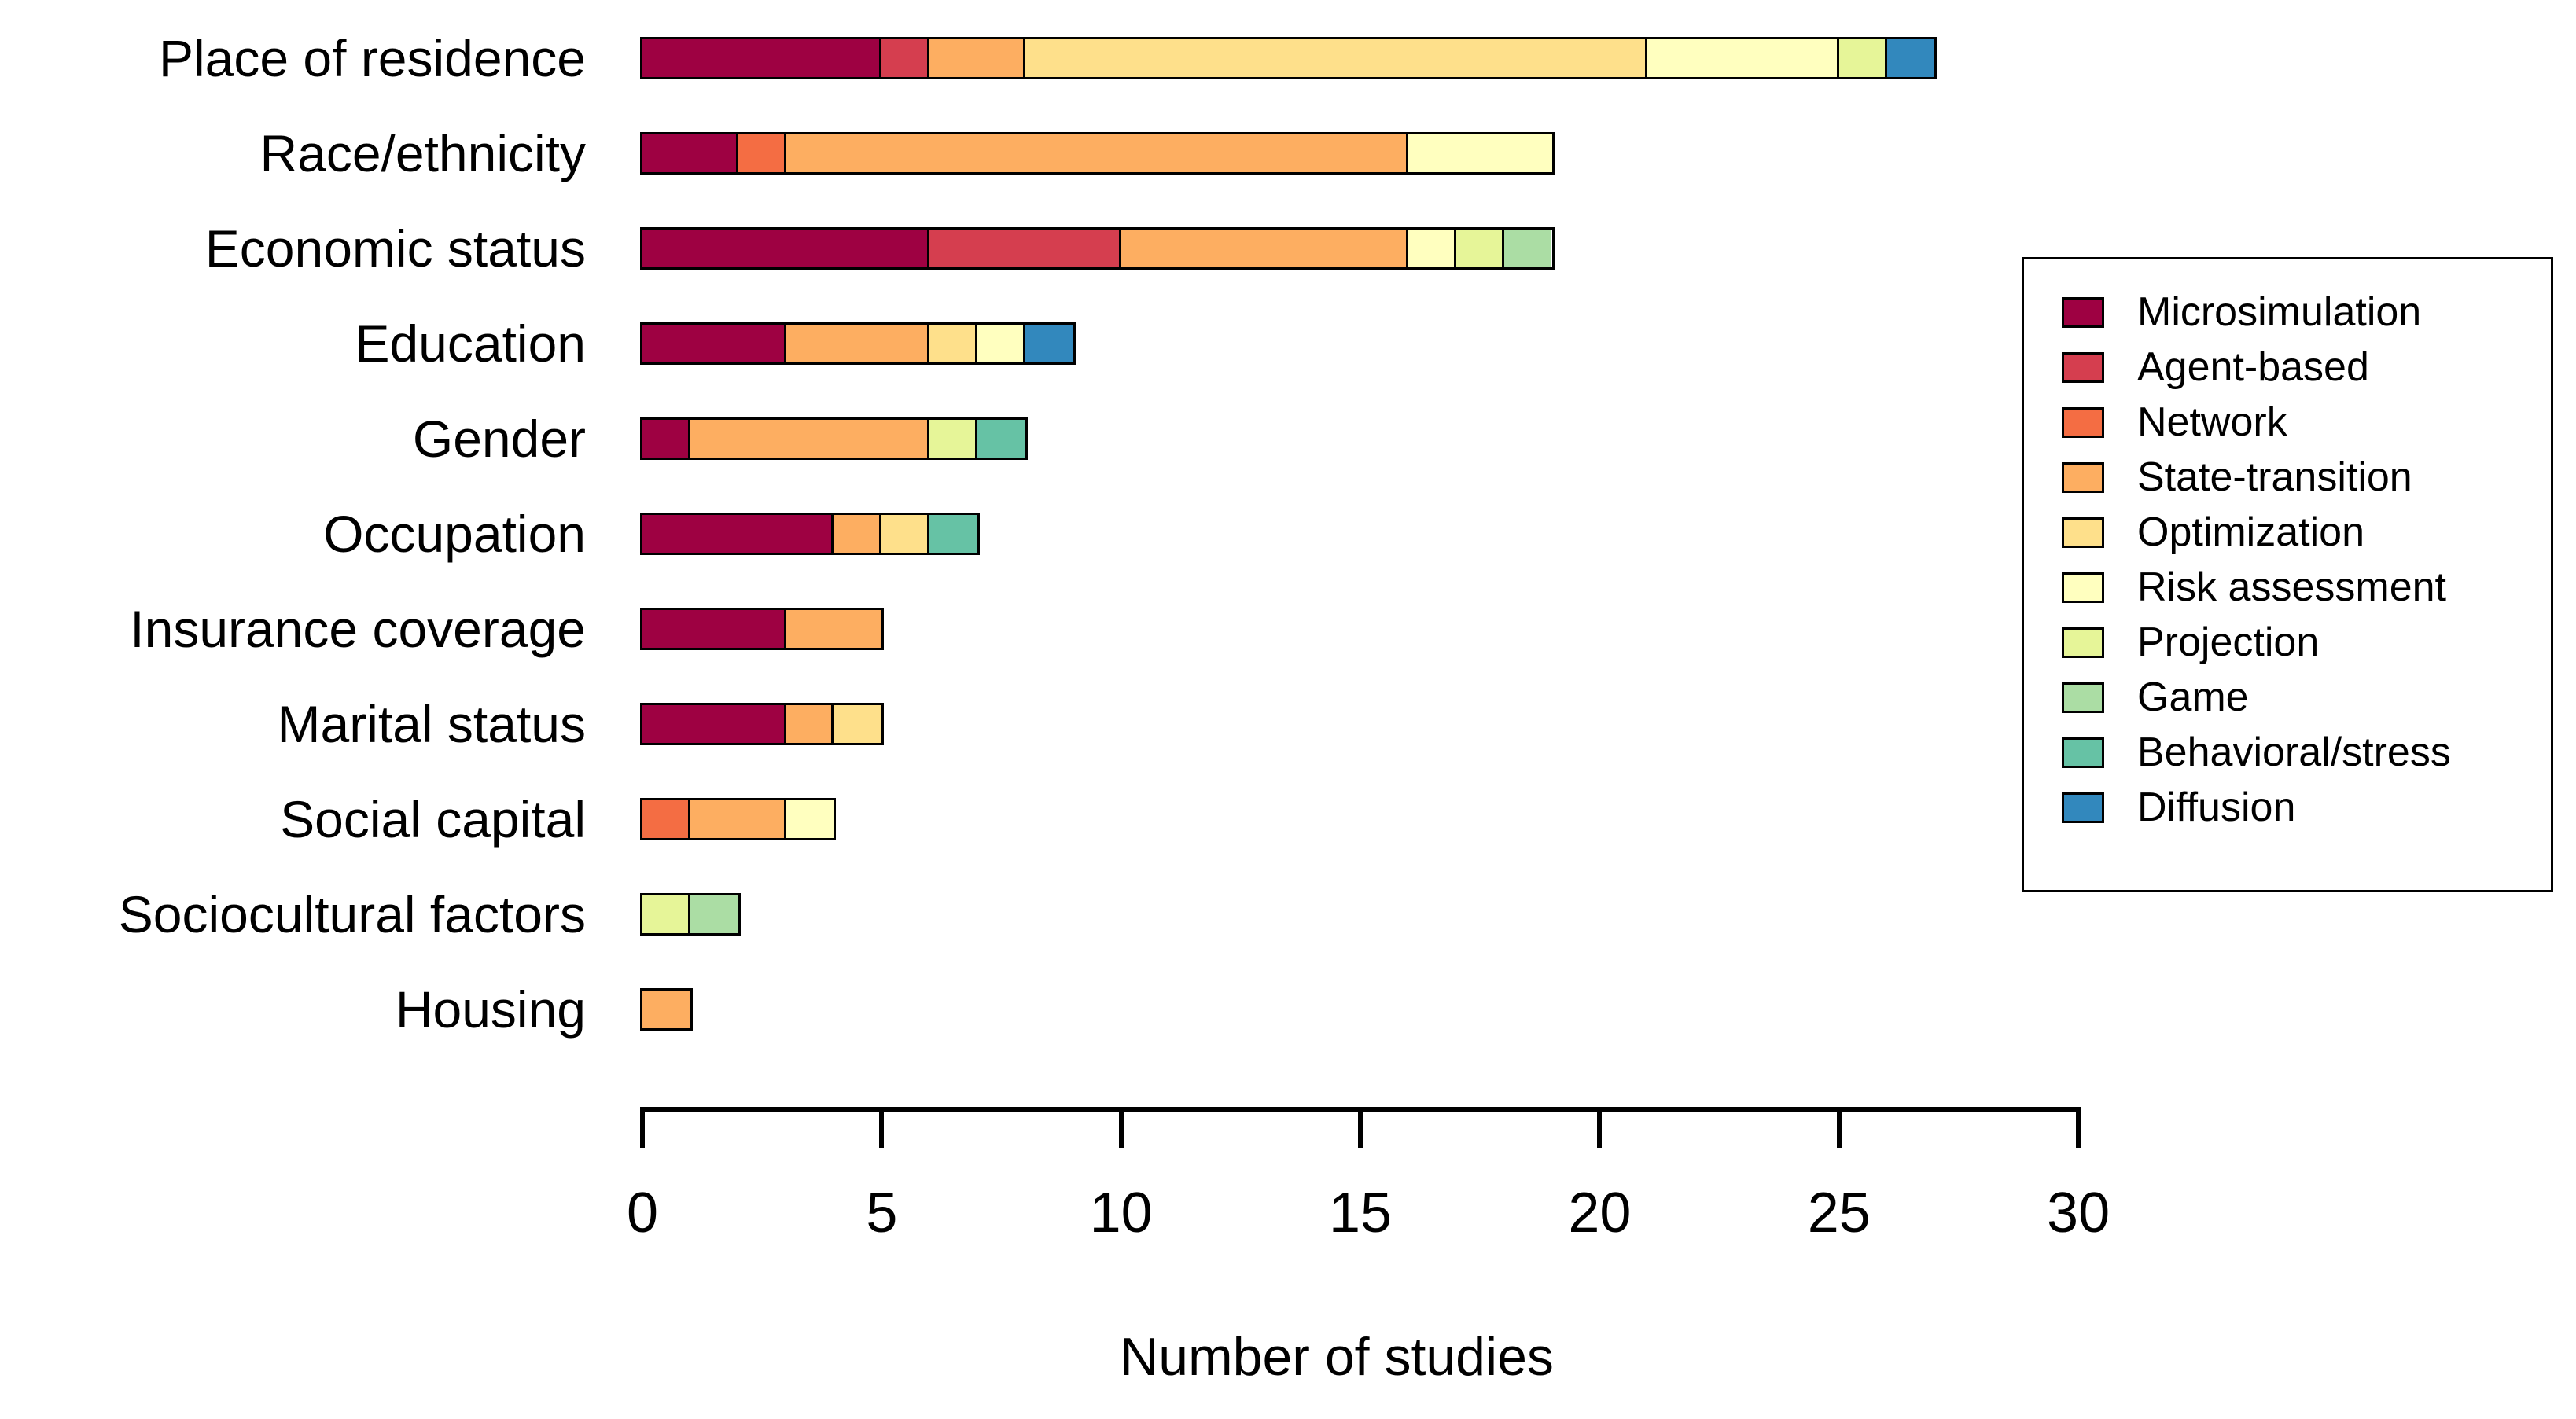  Describe the element at coordinates (470, 343) in the screenshot. I see `category-label: Education` at that location.